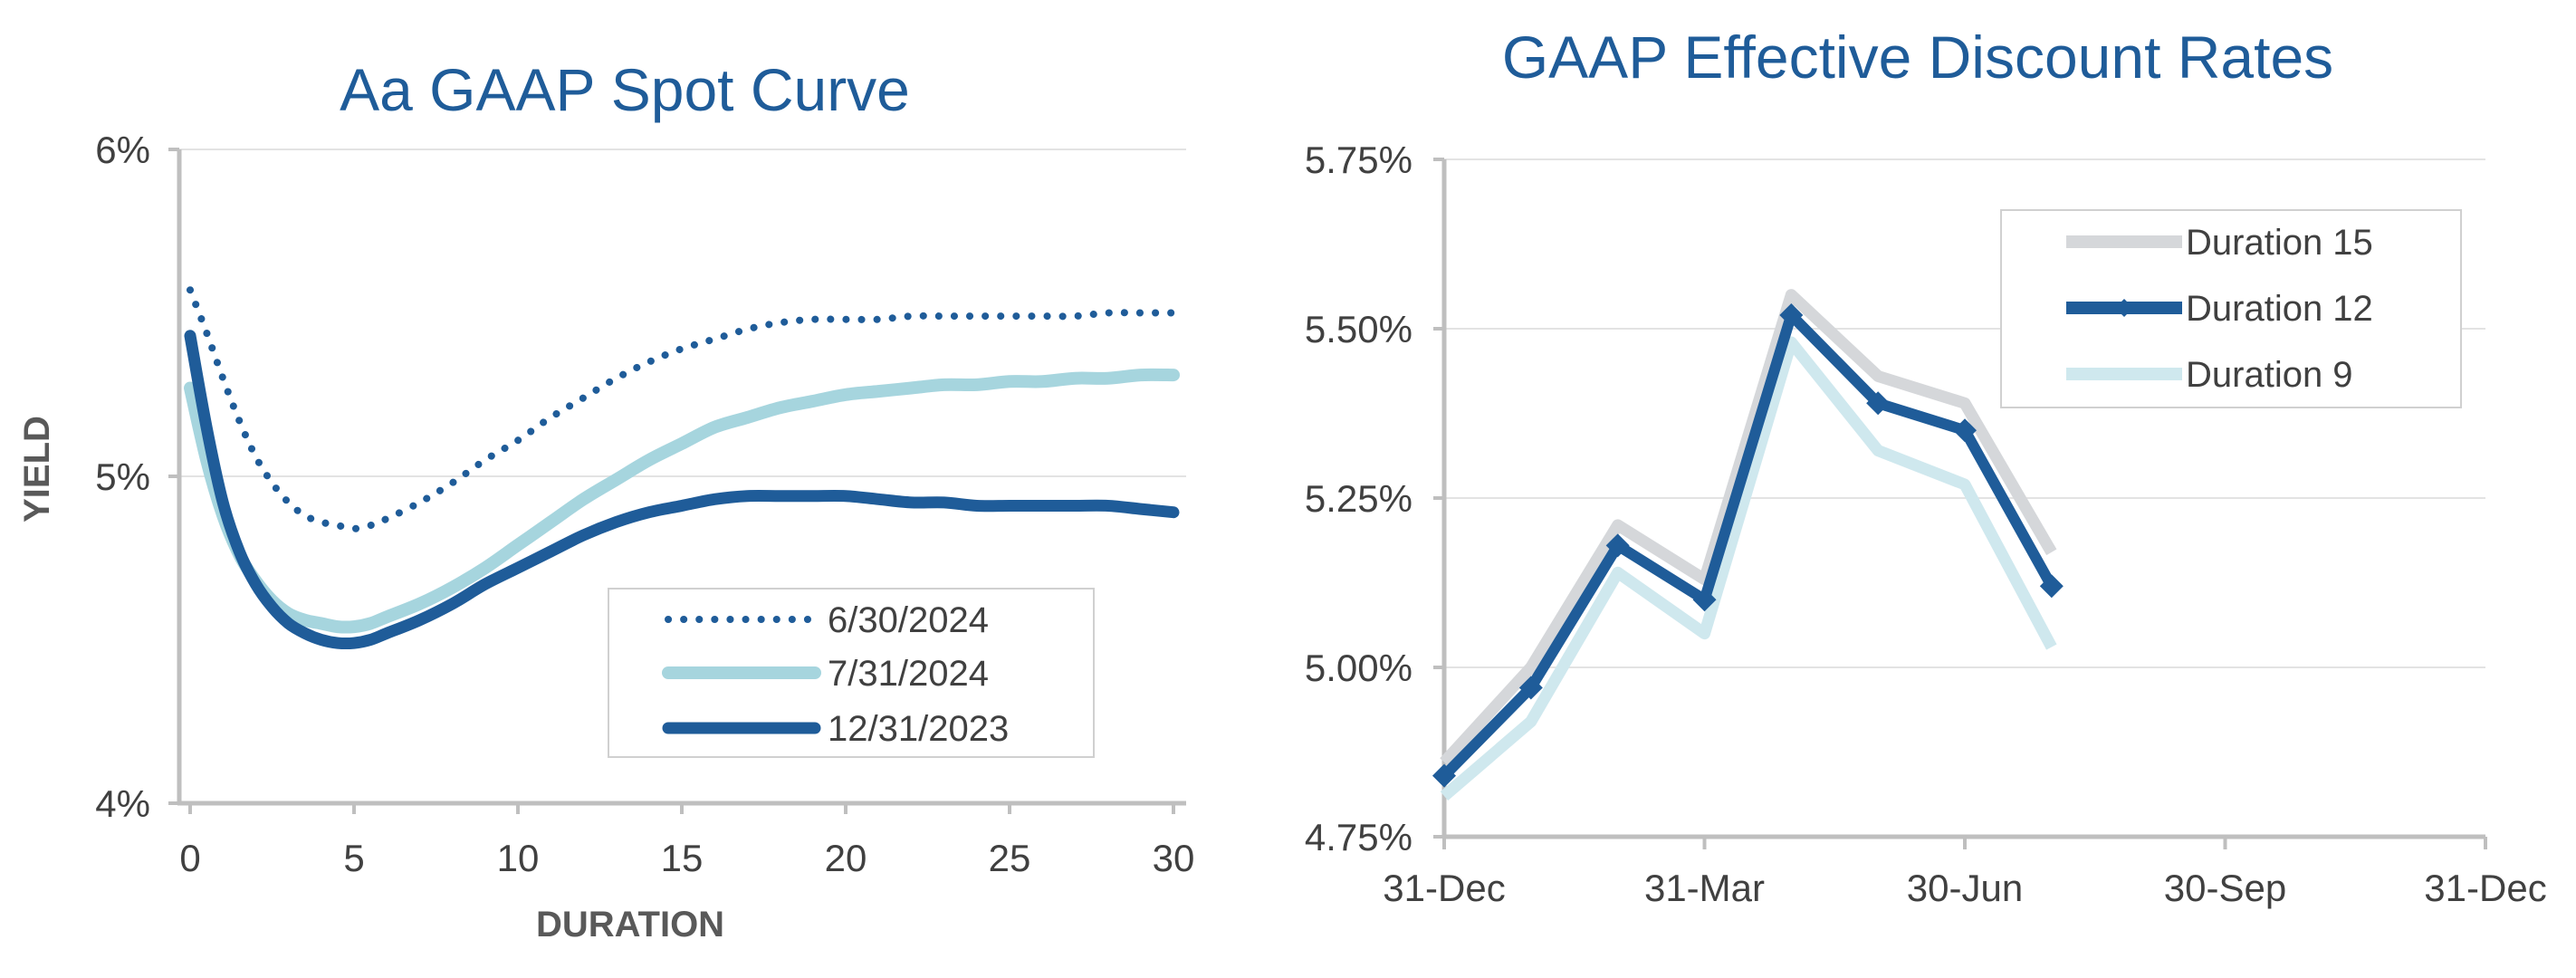  I want to click on legend-label-7-31-2024: 7/31/2024, so click(908, 674).